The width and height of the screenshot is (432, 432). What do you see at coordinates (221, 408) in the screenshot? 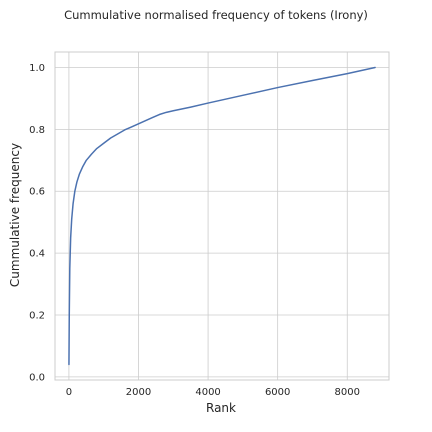
I see `x-axis-label: Rank` at bounding box center [221, 408].